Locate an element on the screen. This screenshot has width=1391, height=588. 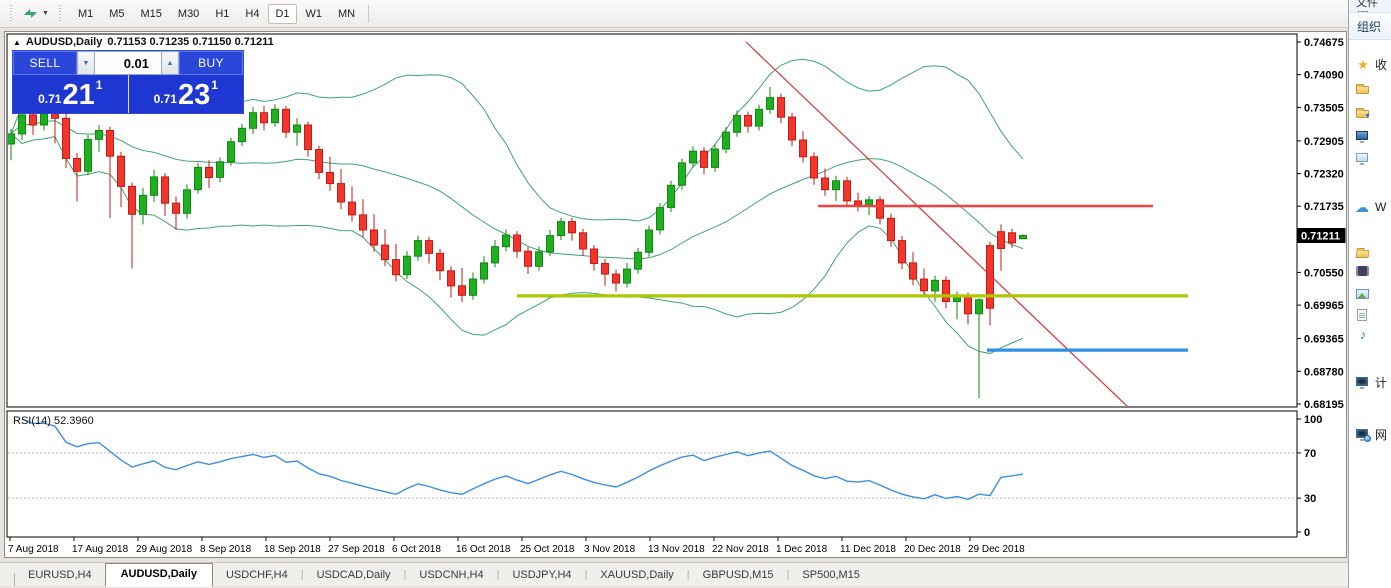
tab-usdcad-daily: USDCAD,Daily is located at coordinates (353, 575).